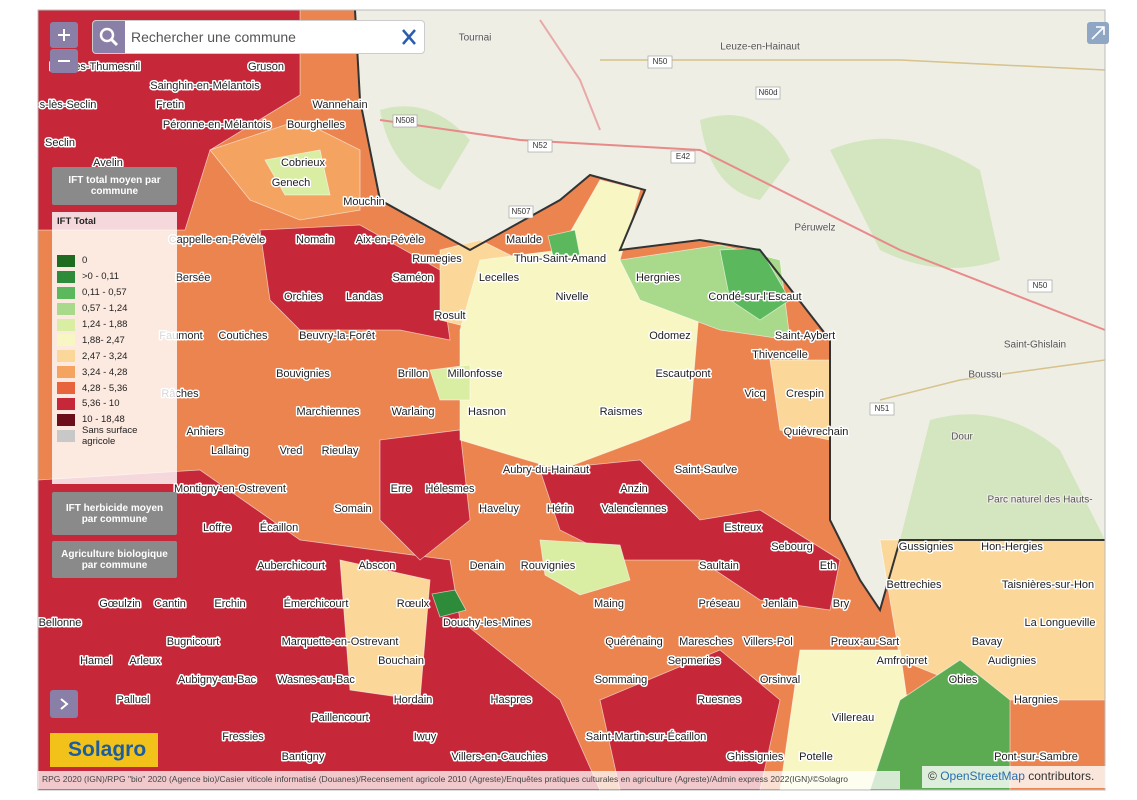  I want to click on osm-prefix: ©, so click(932, 776).